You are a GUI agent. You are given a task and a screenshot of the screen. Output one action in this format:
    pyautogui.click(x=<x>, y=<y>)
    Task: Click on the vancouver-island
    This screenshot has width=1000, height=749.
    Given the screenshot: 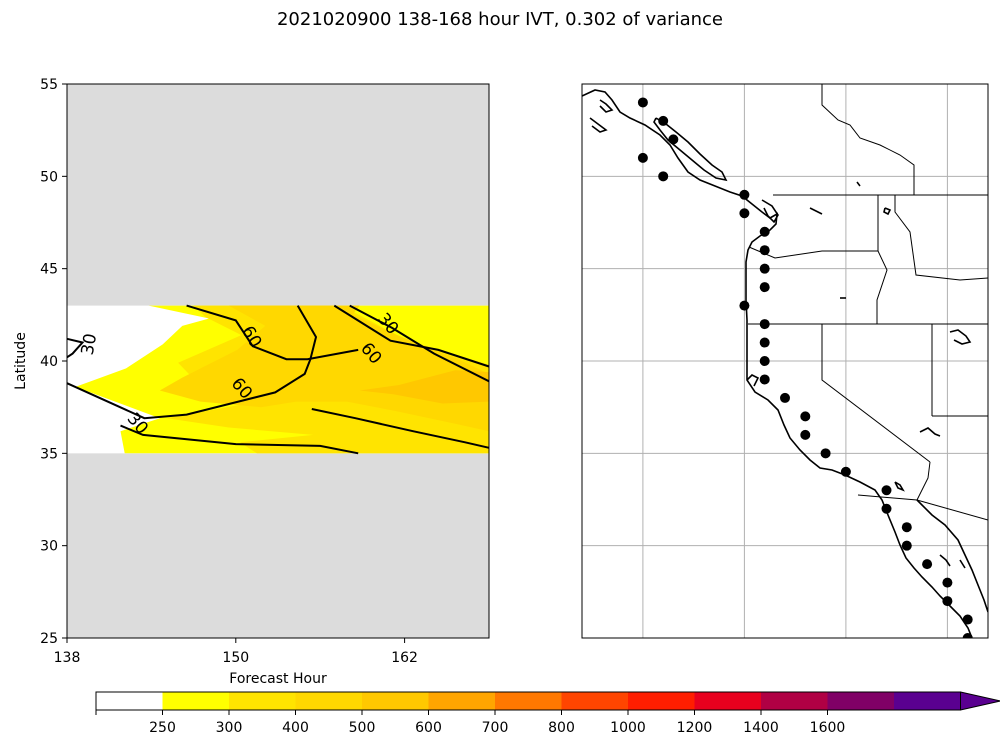 What is the action you would take?
    pyautogui.click(x=690, y=149)
    